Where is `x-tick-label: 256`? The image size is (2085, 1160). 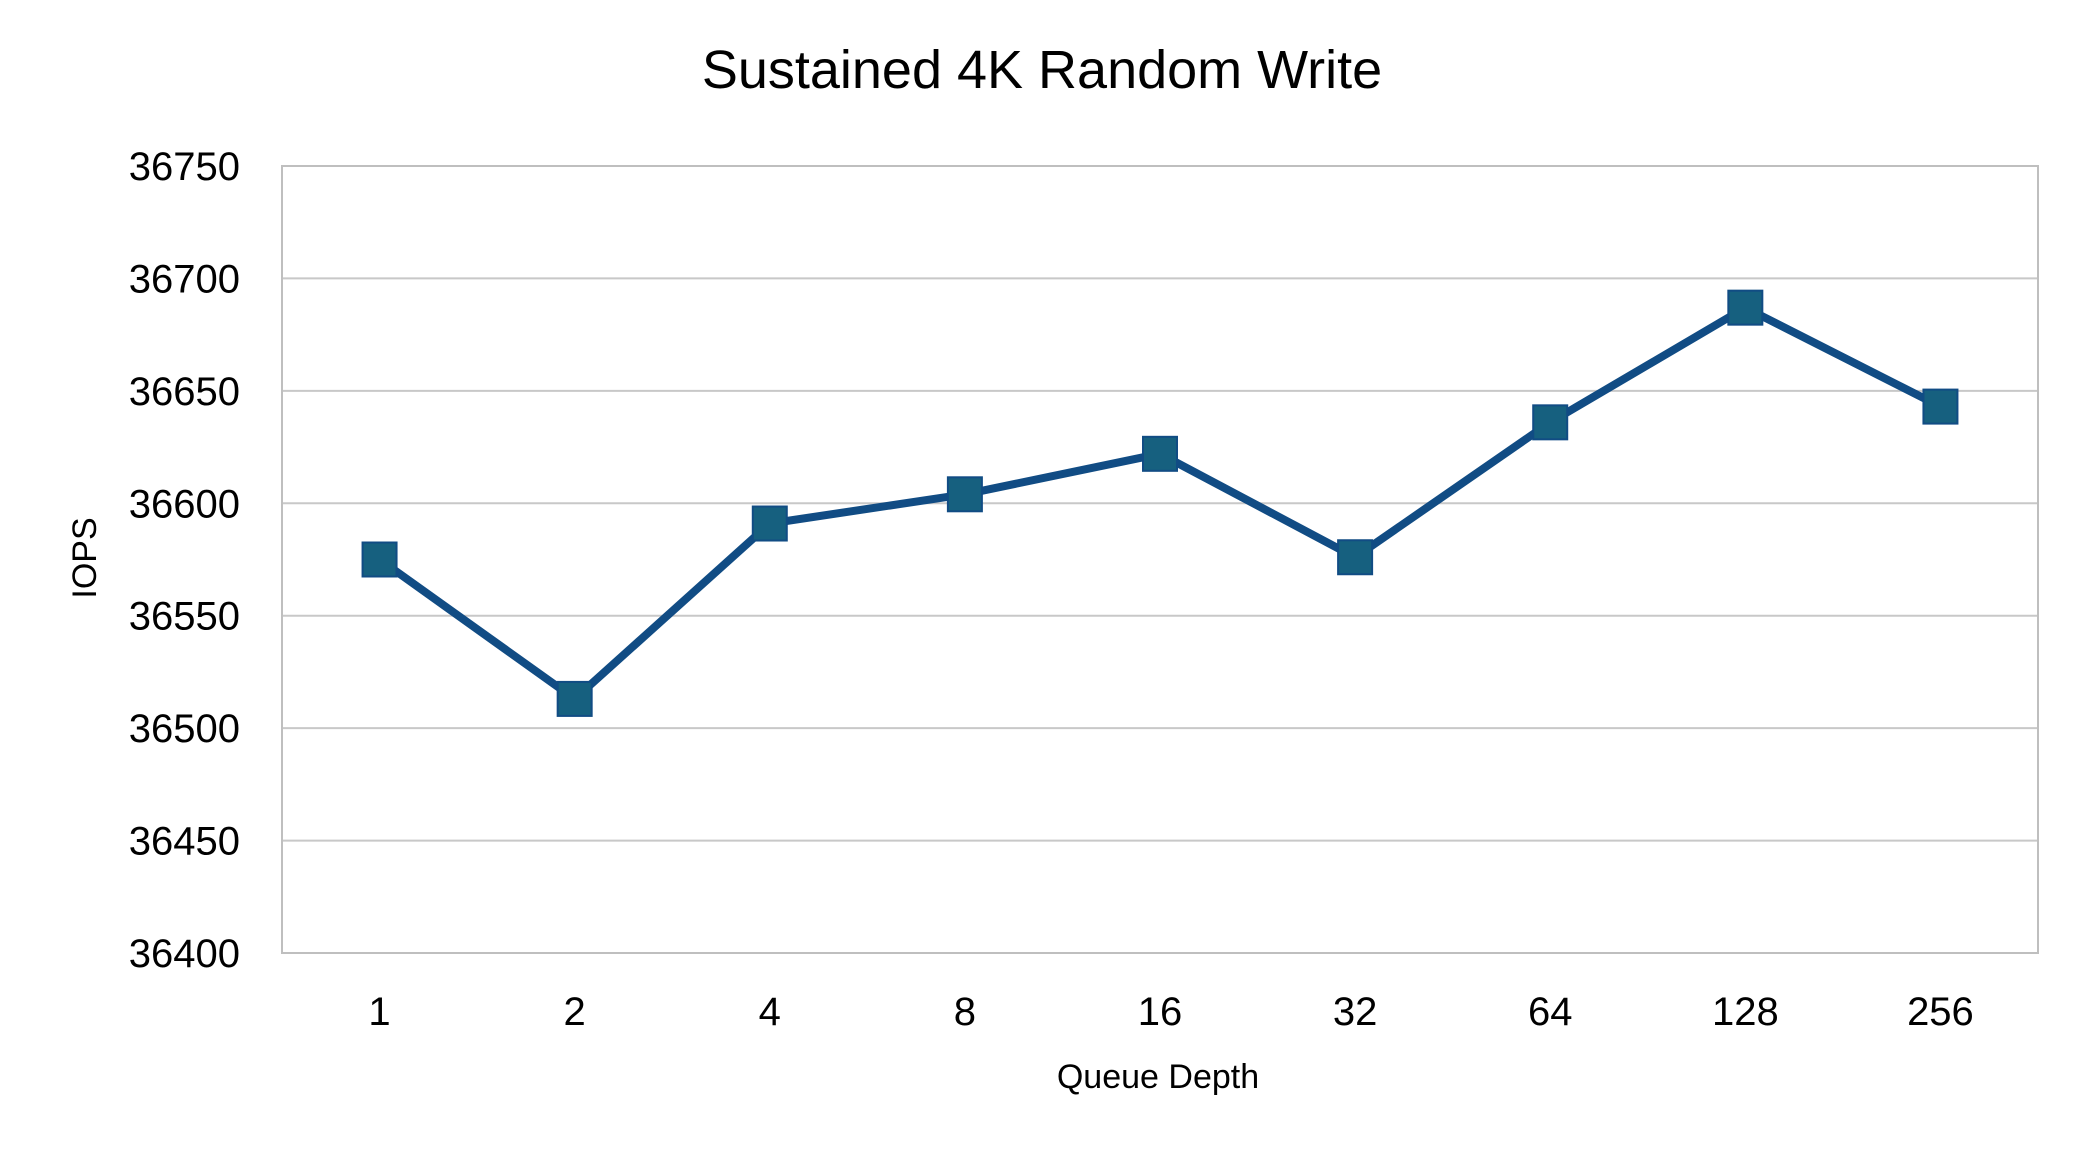
x-tick-label: 256 is located at coordinates (1940, 1012).